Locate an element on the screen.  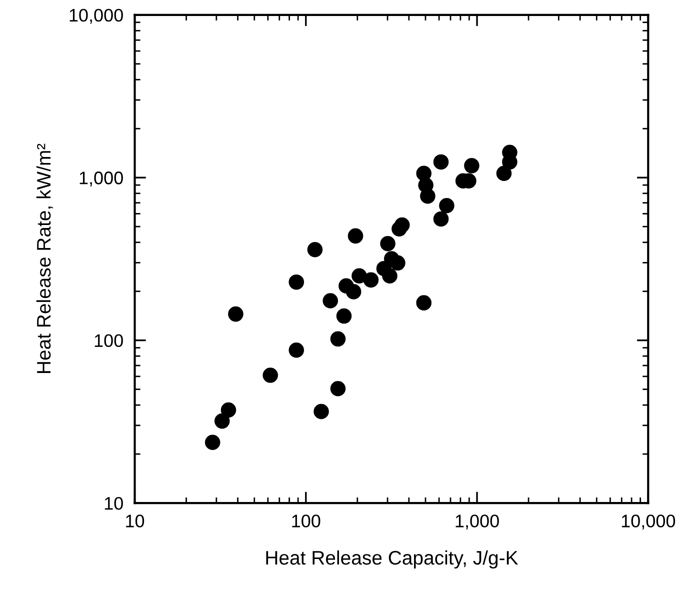
x-tick-label: 10,000 is located at coordinates (649, 522).